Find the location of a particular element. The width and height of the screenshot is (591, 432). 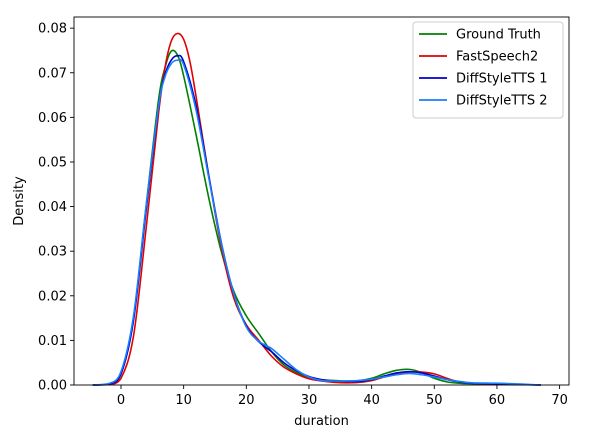

y-tick-label: 0.02 is located at coordinates (52, 296).